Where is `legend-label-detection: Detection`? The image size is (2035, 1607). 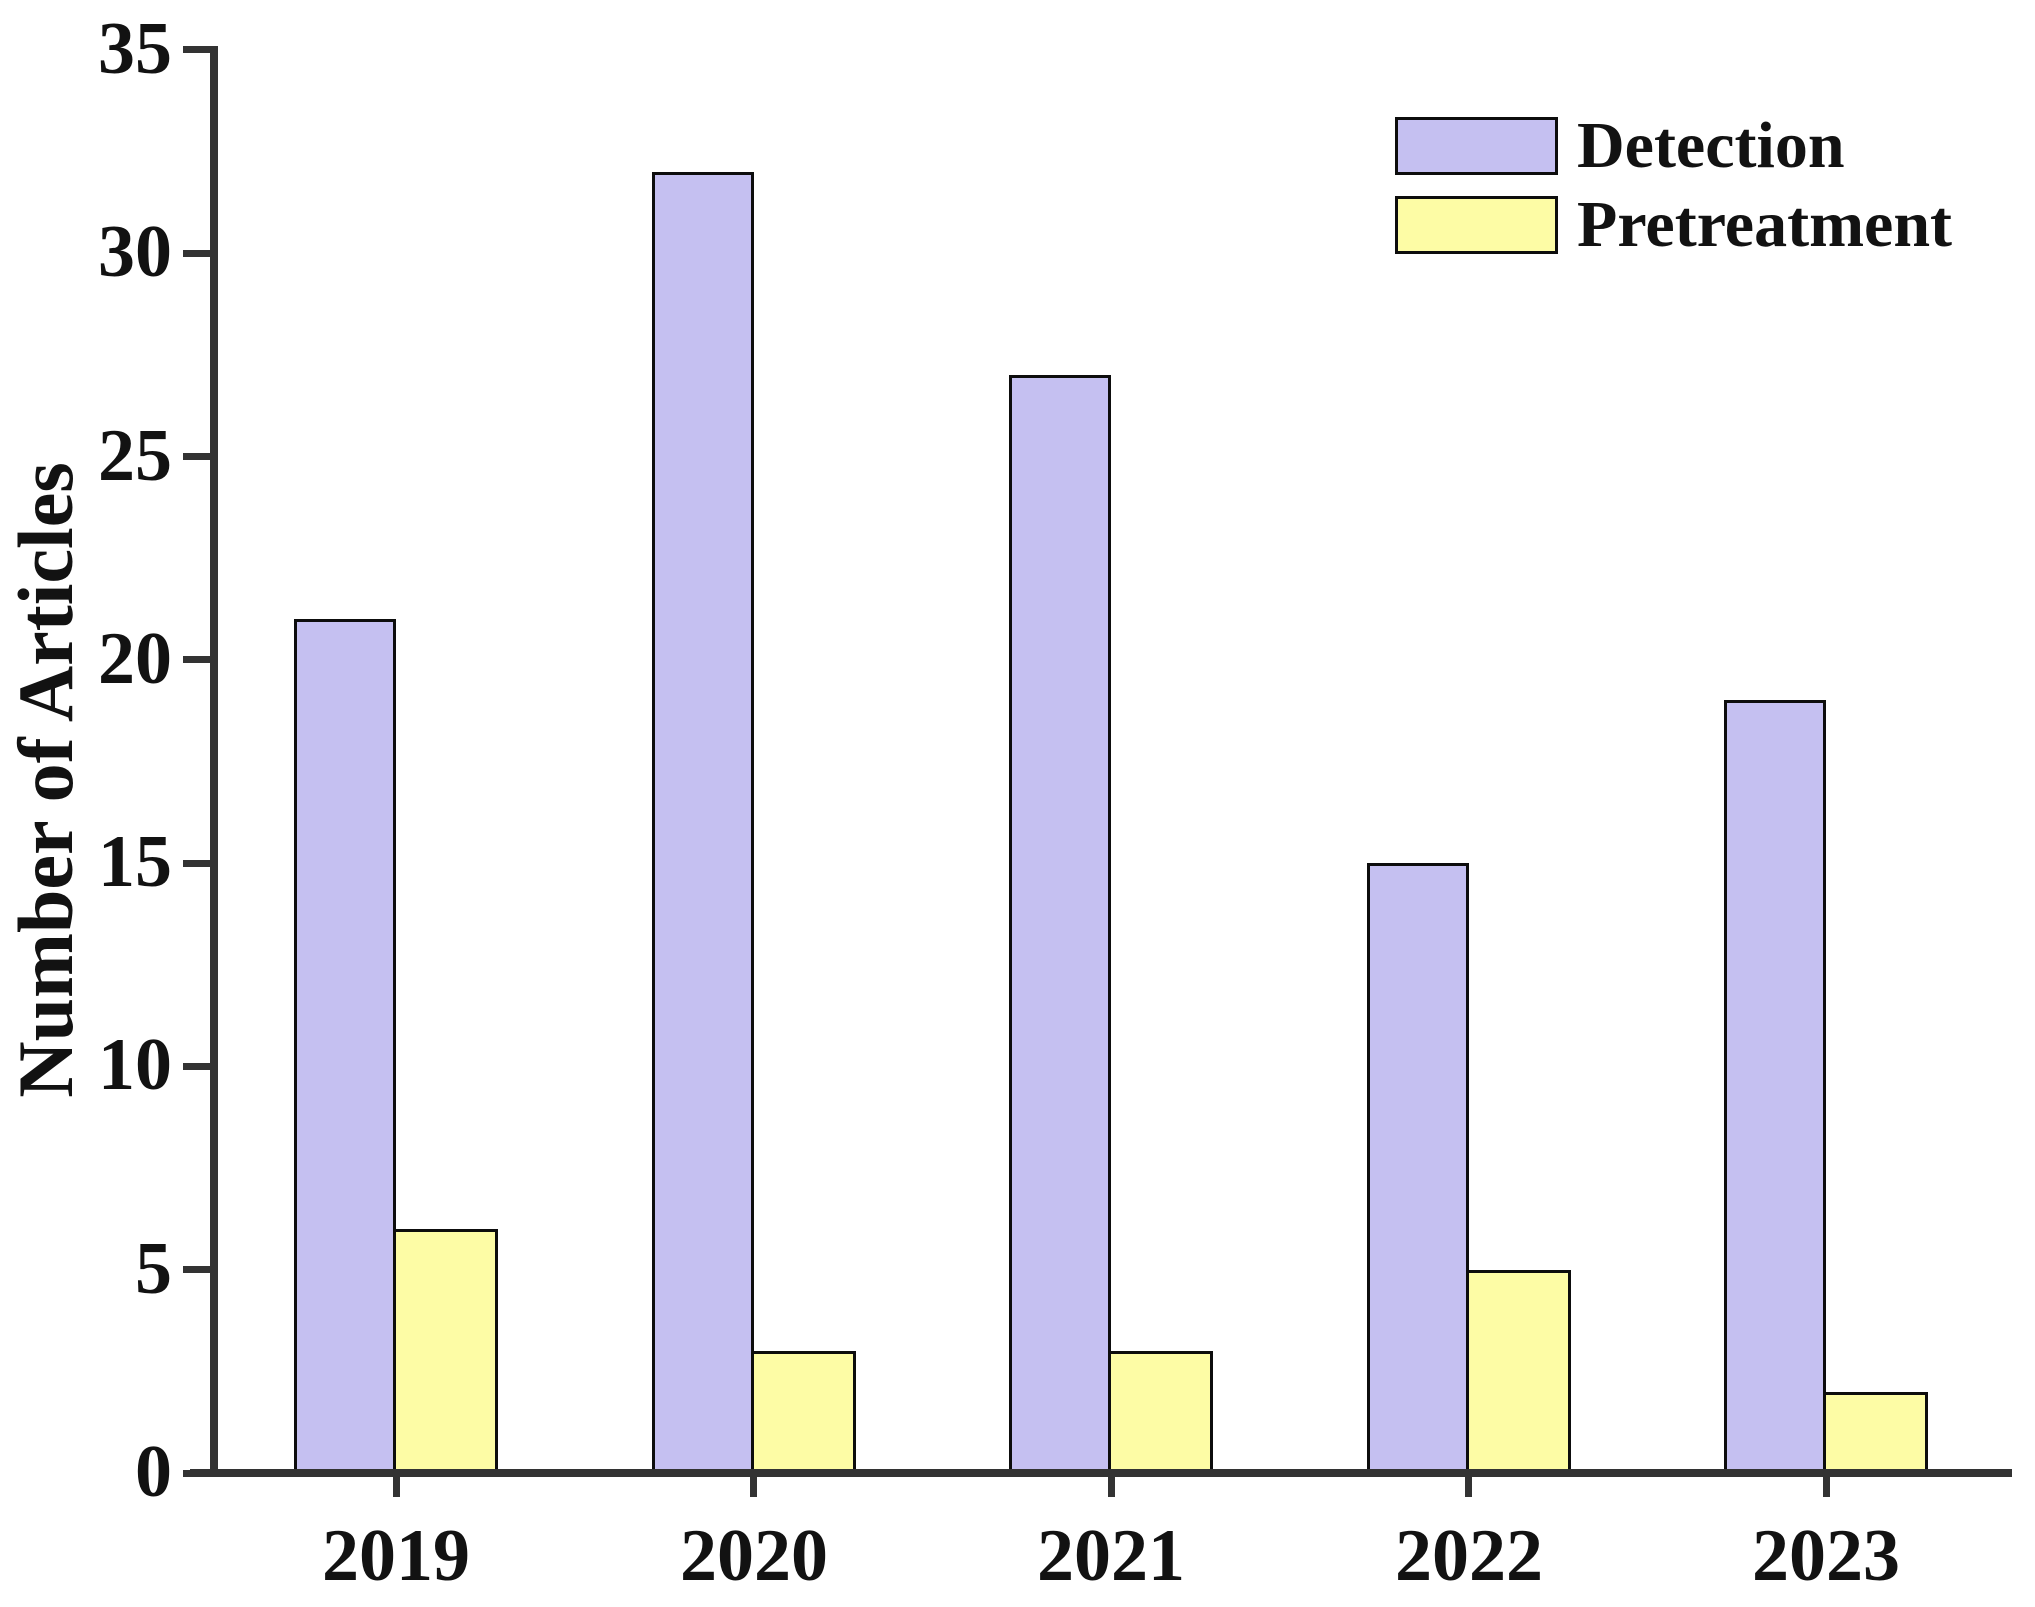 legend-label-detection: Detection is located at coordinates (1711, 145).